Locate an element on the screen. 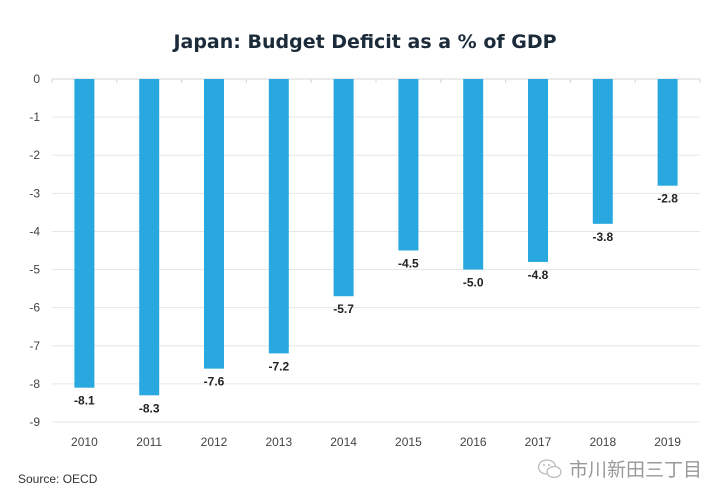  data-label: -3.8 is located at coordinates (602, 237).